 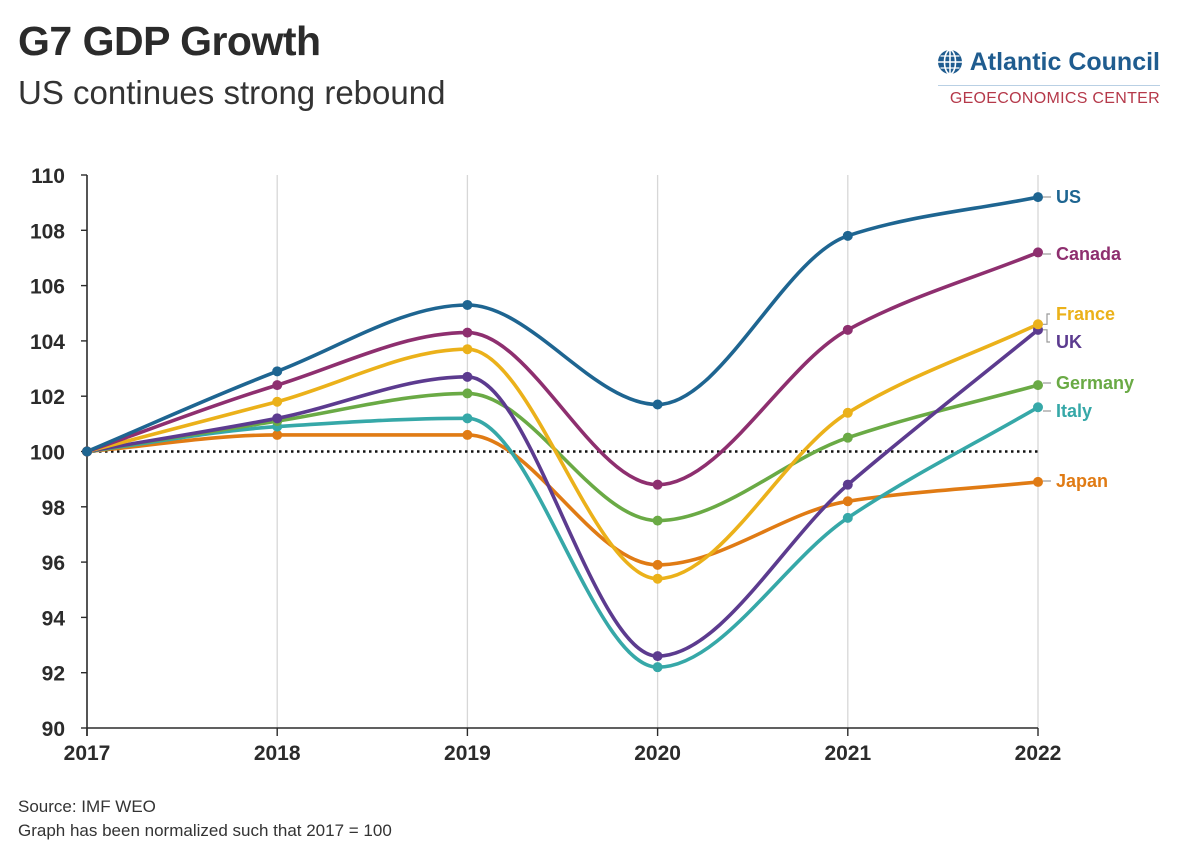 What do you see at coordinates (277, 385) in the screenshot?
I see `data-point-canada-2018` at bounding box center [277, 385].